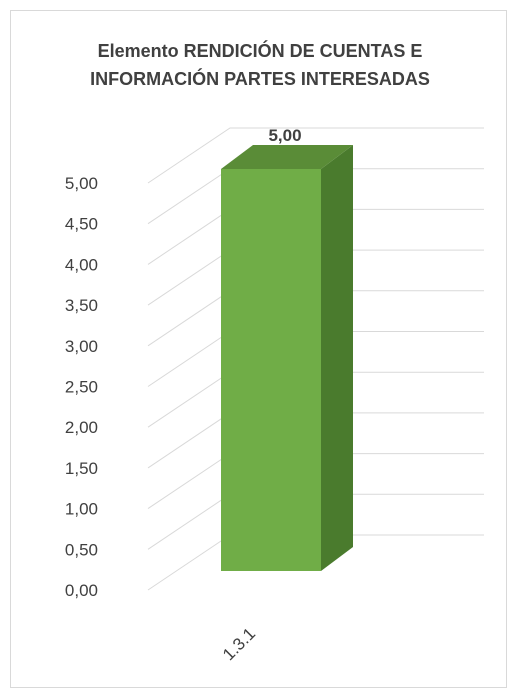  What do you see at coordinates (81, 427) in the screenshot?
I see `y-tick-label: 2,00` at bounding box center [81, 427].